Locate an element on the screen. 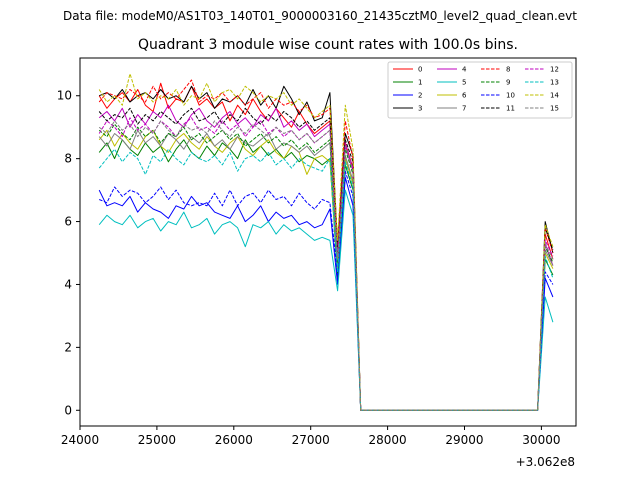 The width and height of the screenshot is (640, 480). legend-label: 4 is located at coordinates (464, 70).